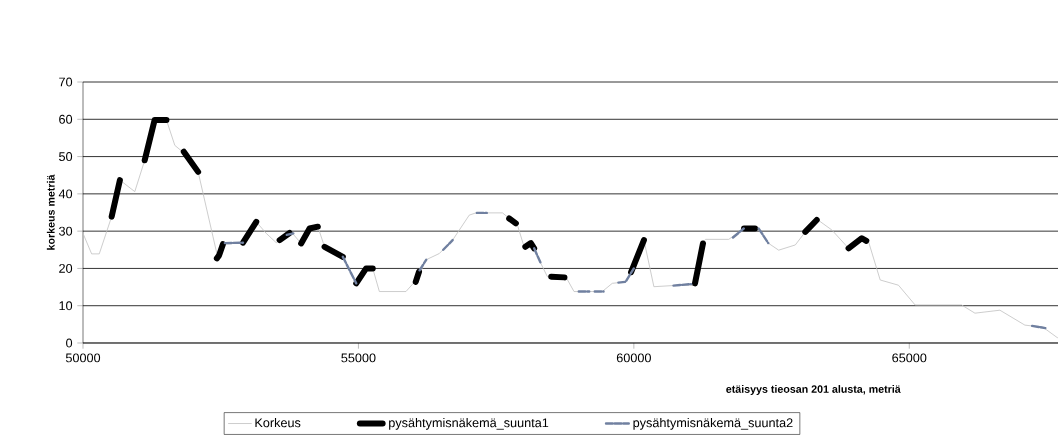 The height and width of the screenshot is (447, 1060). What do you see at coordinates (69, 343) in the screenshot?
I see `y-tick-label: 0` at bounding box center [69, 343].